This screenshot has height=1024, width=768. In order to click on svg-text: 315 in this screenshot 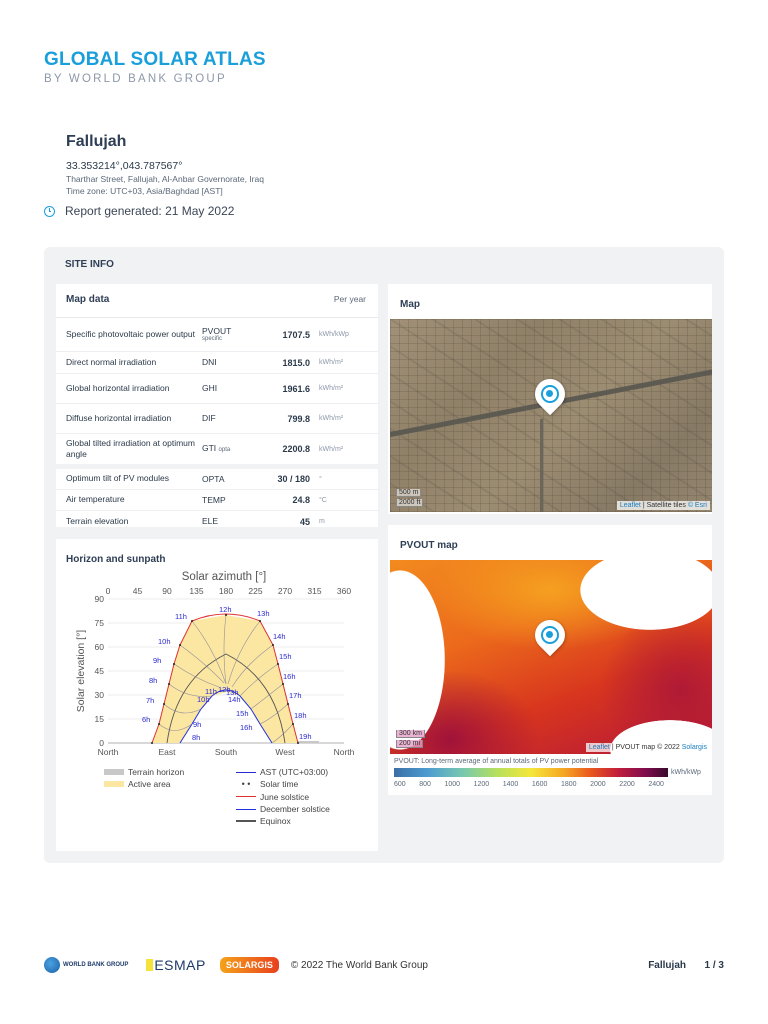, I will do `click(314, 591)`.